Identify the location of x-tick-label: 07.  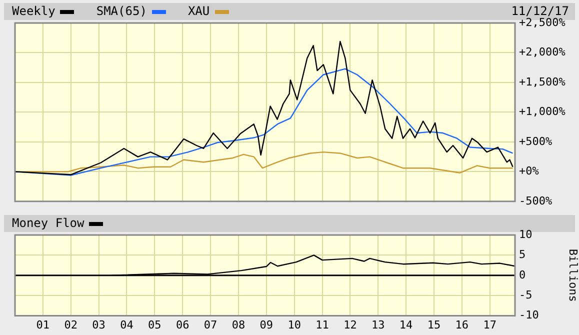
(211, 325).